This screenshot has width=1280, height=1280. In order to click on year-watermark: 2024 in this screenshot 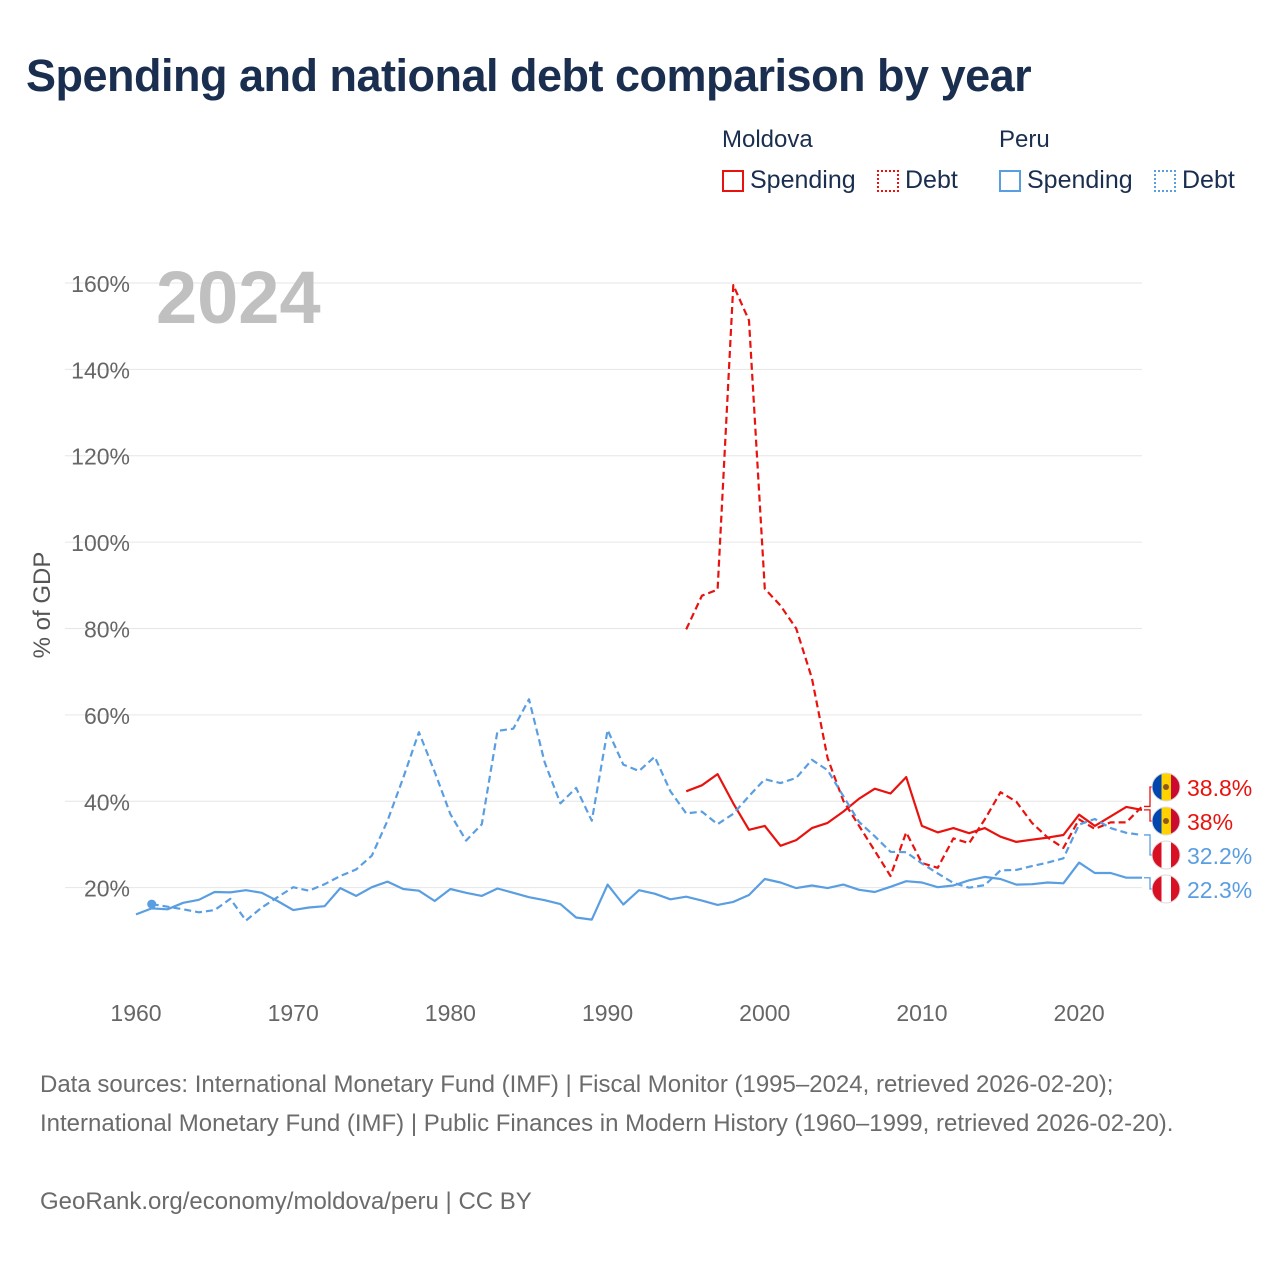, I will do `click(238, 297)`.